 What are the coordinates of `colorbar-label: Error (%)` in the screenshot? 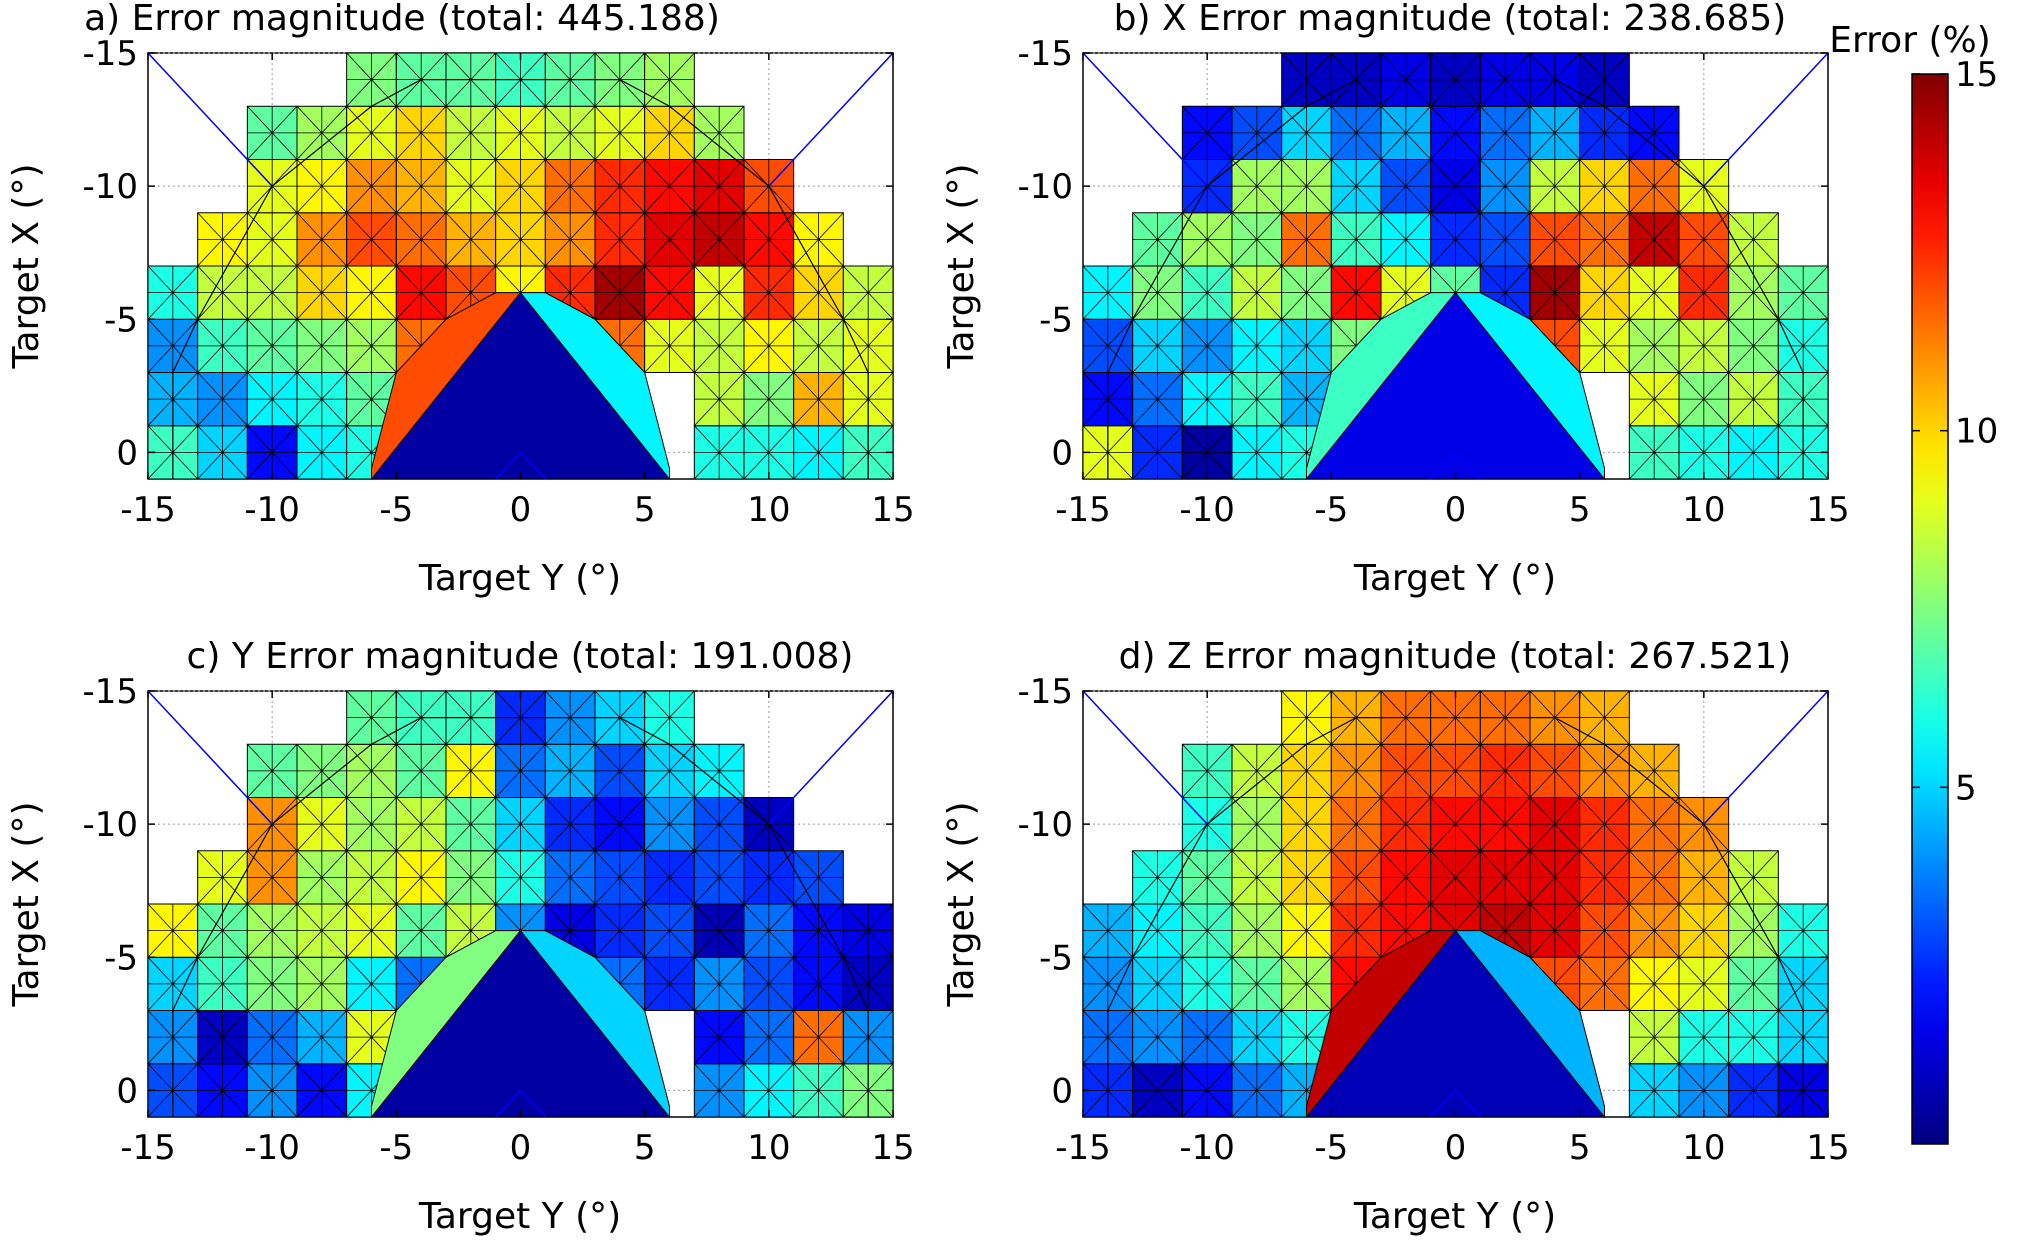 It's located at (1910, 40).